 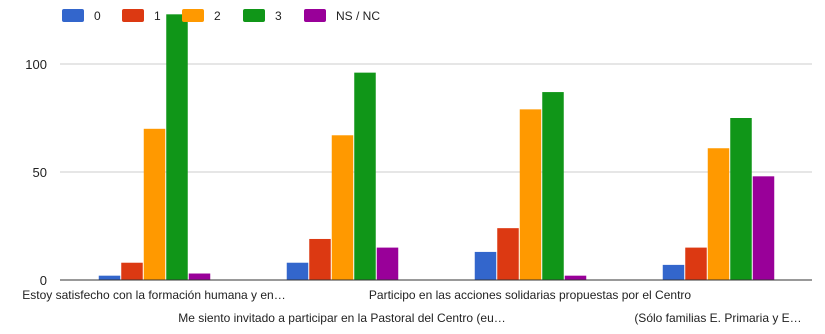 What do you see at coordinates (278, 16) in the screenshot?
I see `legend-label: 3` at bounding box center [278, 16].